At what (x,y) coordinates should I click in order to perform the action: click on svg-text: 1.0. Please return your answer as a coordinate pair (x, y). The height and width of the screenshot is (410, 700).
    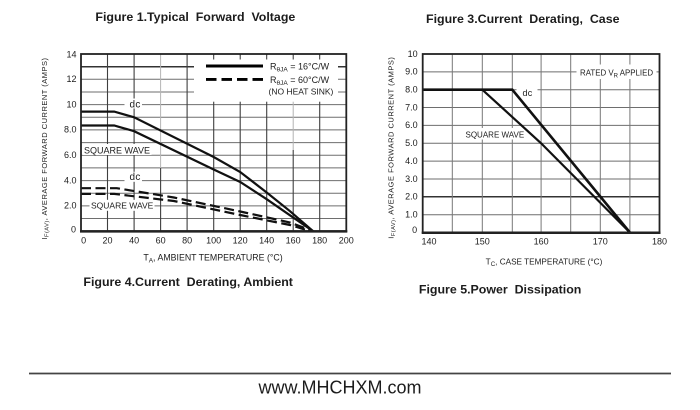
    Looking at the image, I should click on (411, 214).